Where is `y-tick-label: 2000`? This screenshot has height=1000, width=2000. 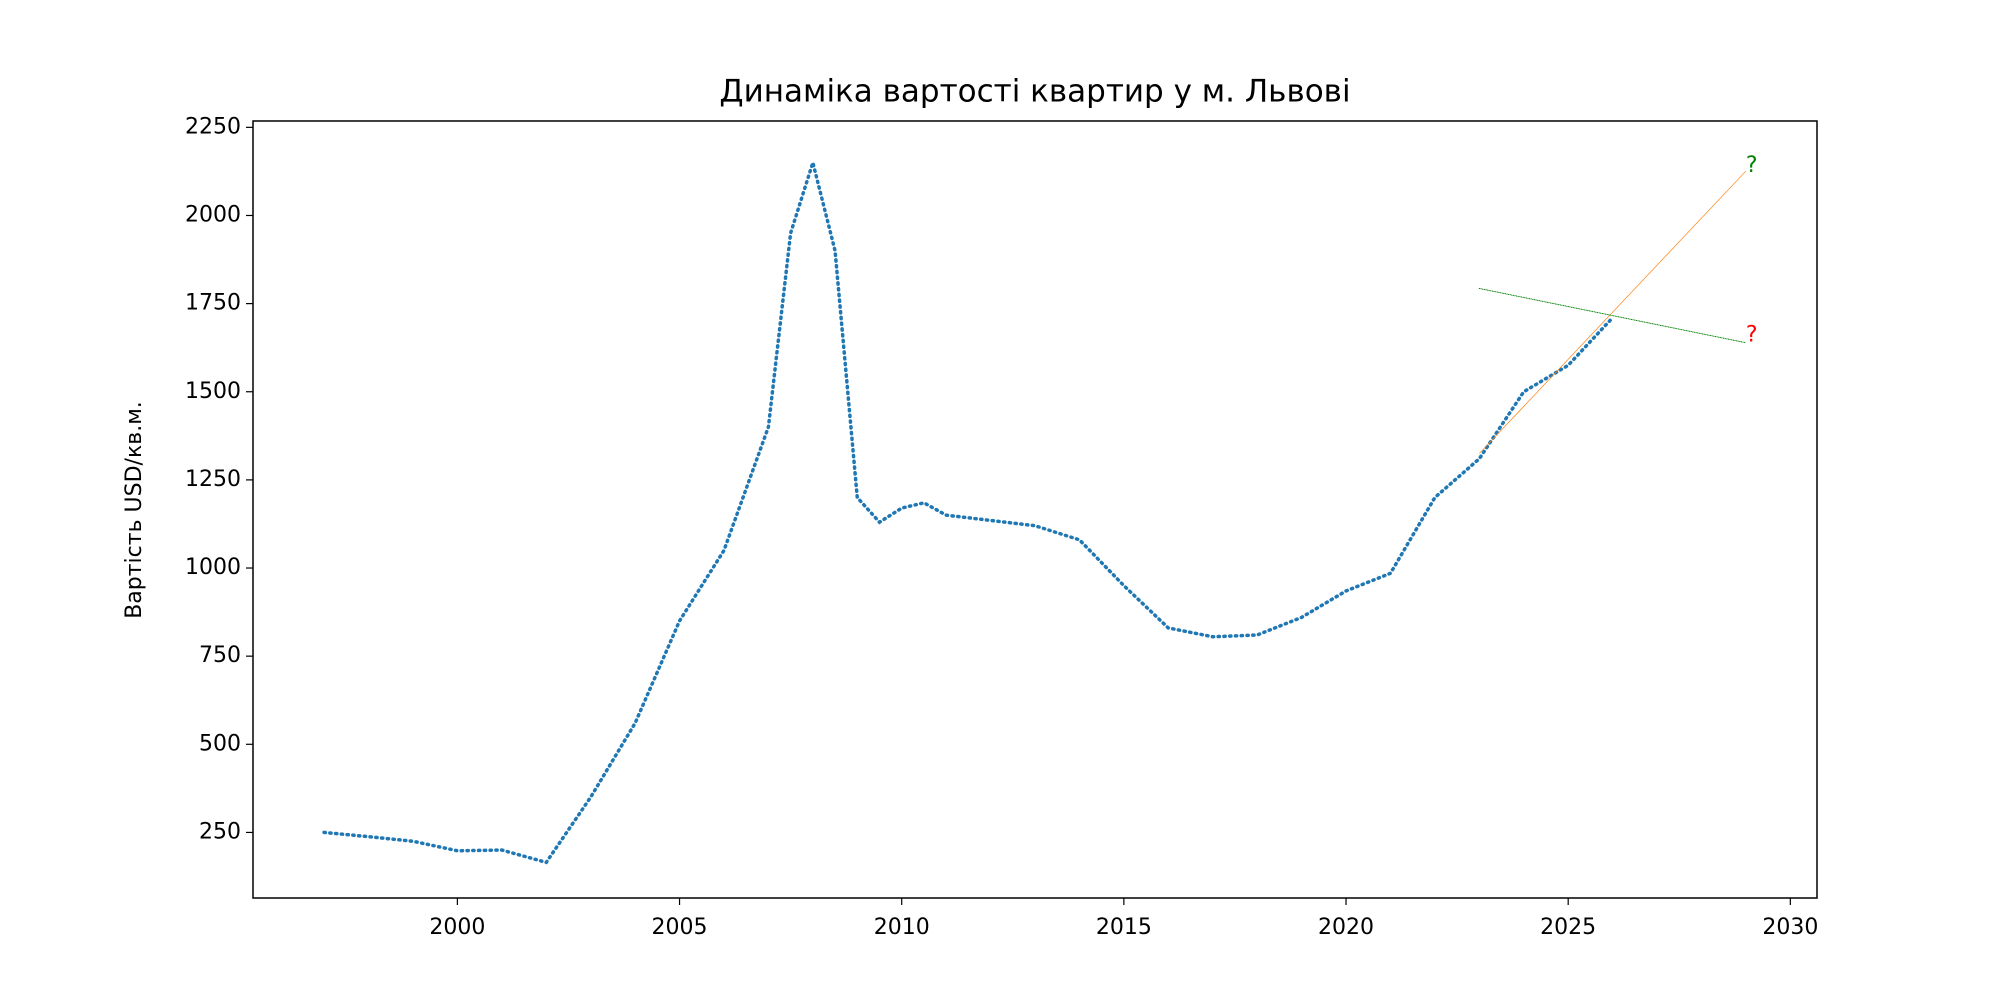 y-tick-label: 2000 is located at coordinates (213, 214).